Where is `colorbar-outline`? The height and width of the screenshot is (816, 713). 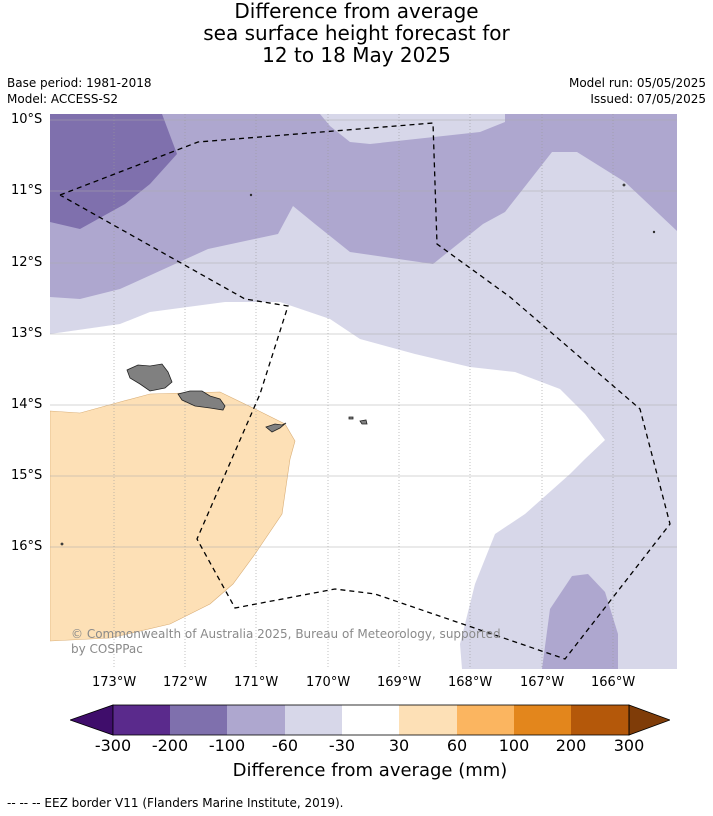
colorbar-outline is located at coordinates (371, 720).